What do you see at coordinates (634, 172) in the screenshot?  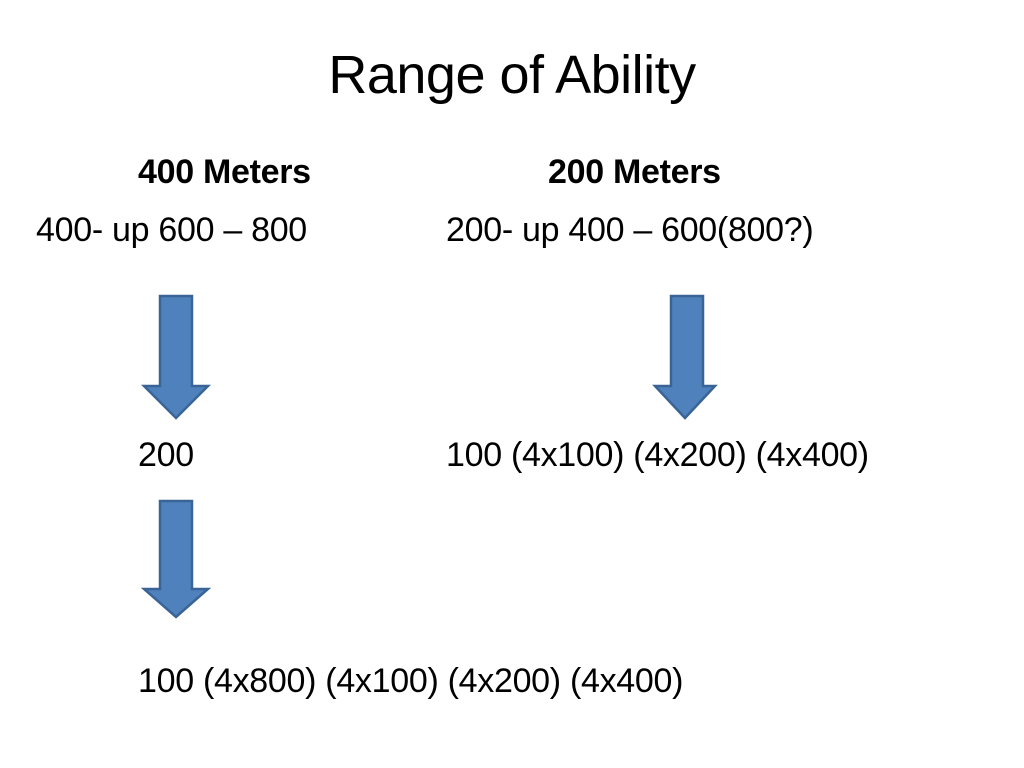 I see `right-column-heading: 200 Meters` at bounding box center [634, 172].